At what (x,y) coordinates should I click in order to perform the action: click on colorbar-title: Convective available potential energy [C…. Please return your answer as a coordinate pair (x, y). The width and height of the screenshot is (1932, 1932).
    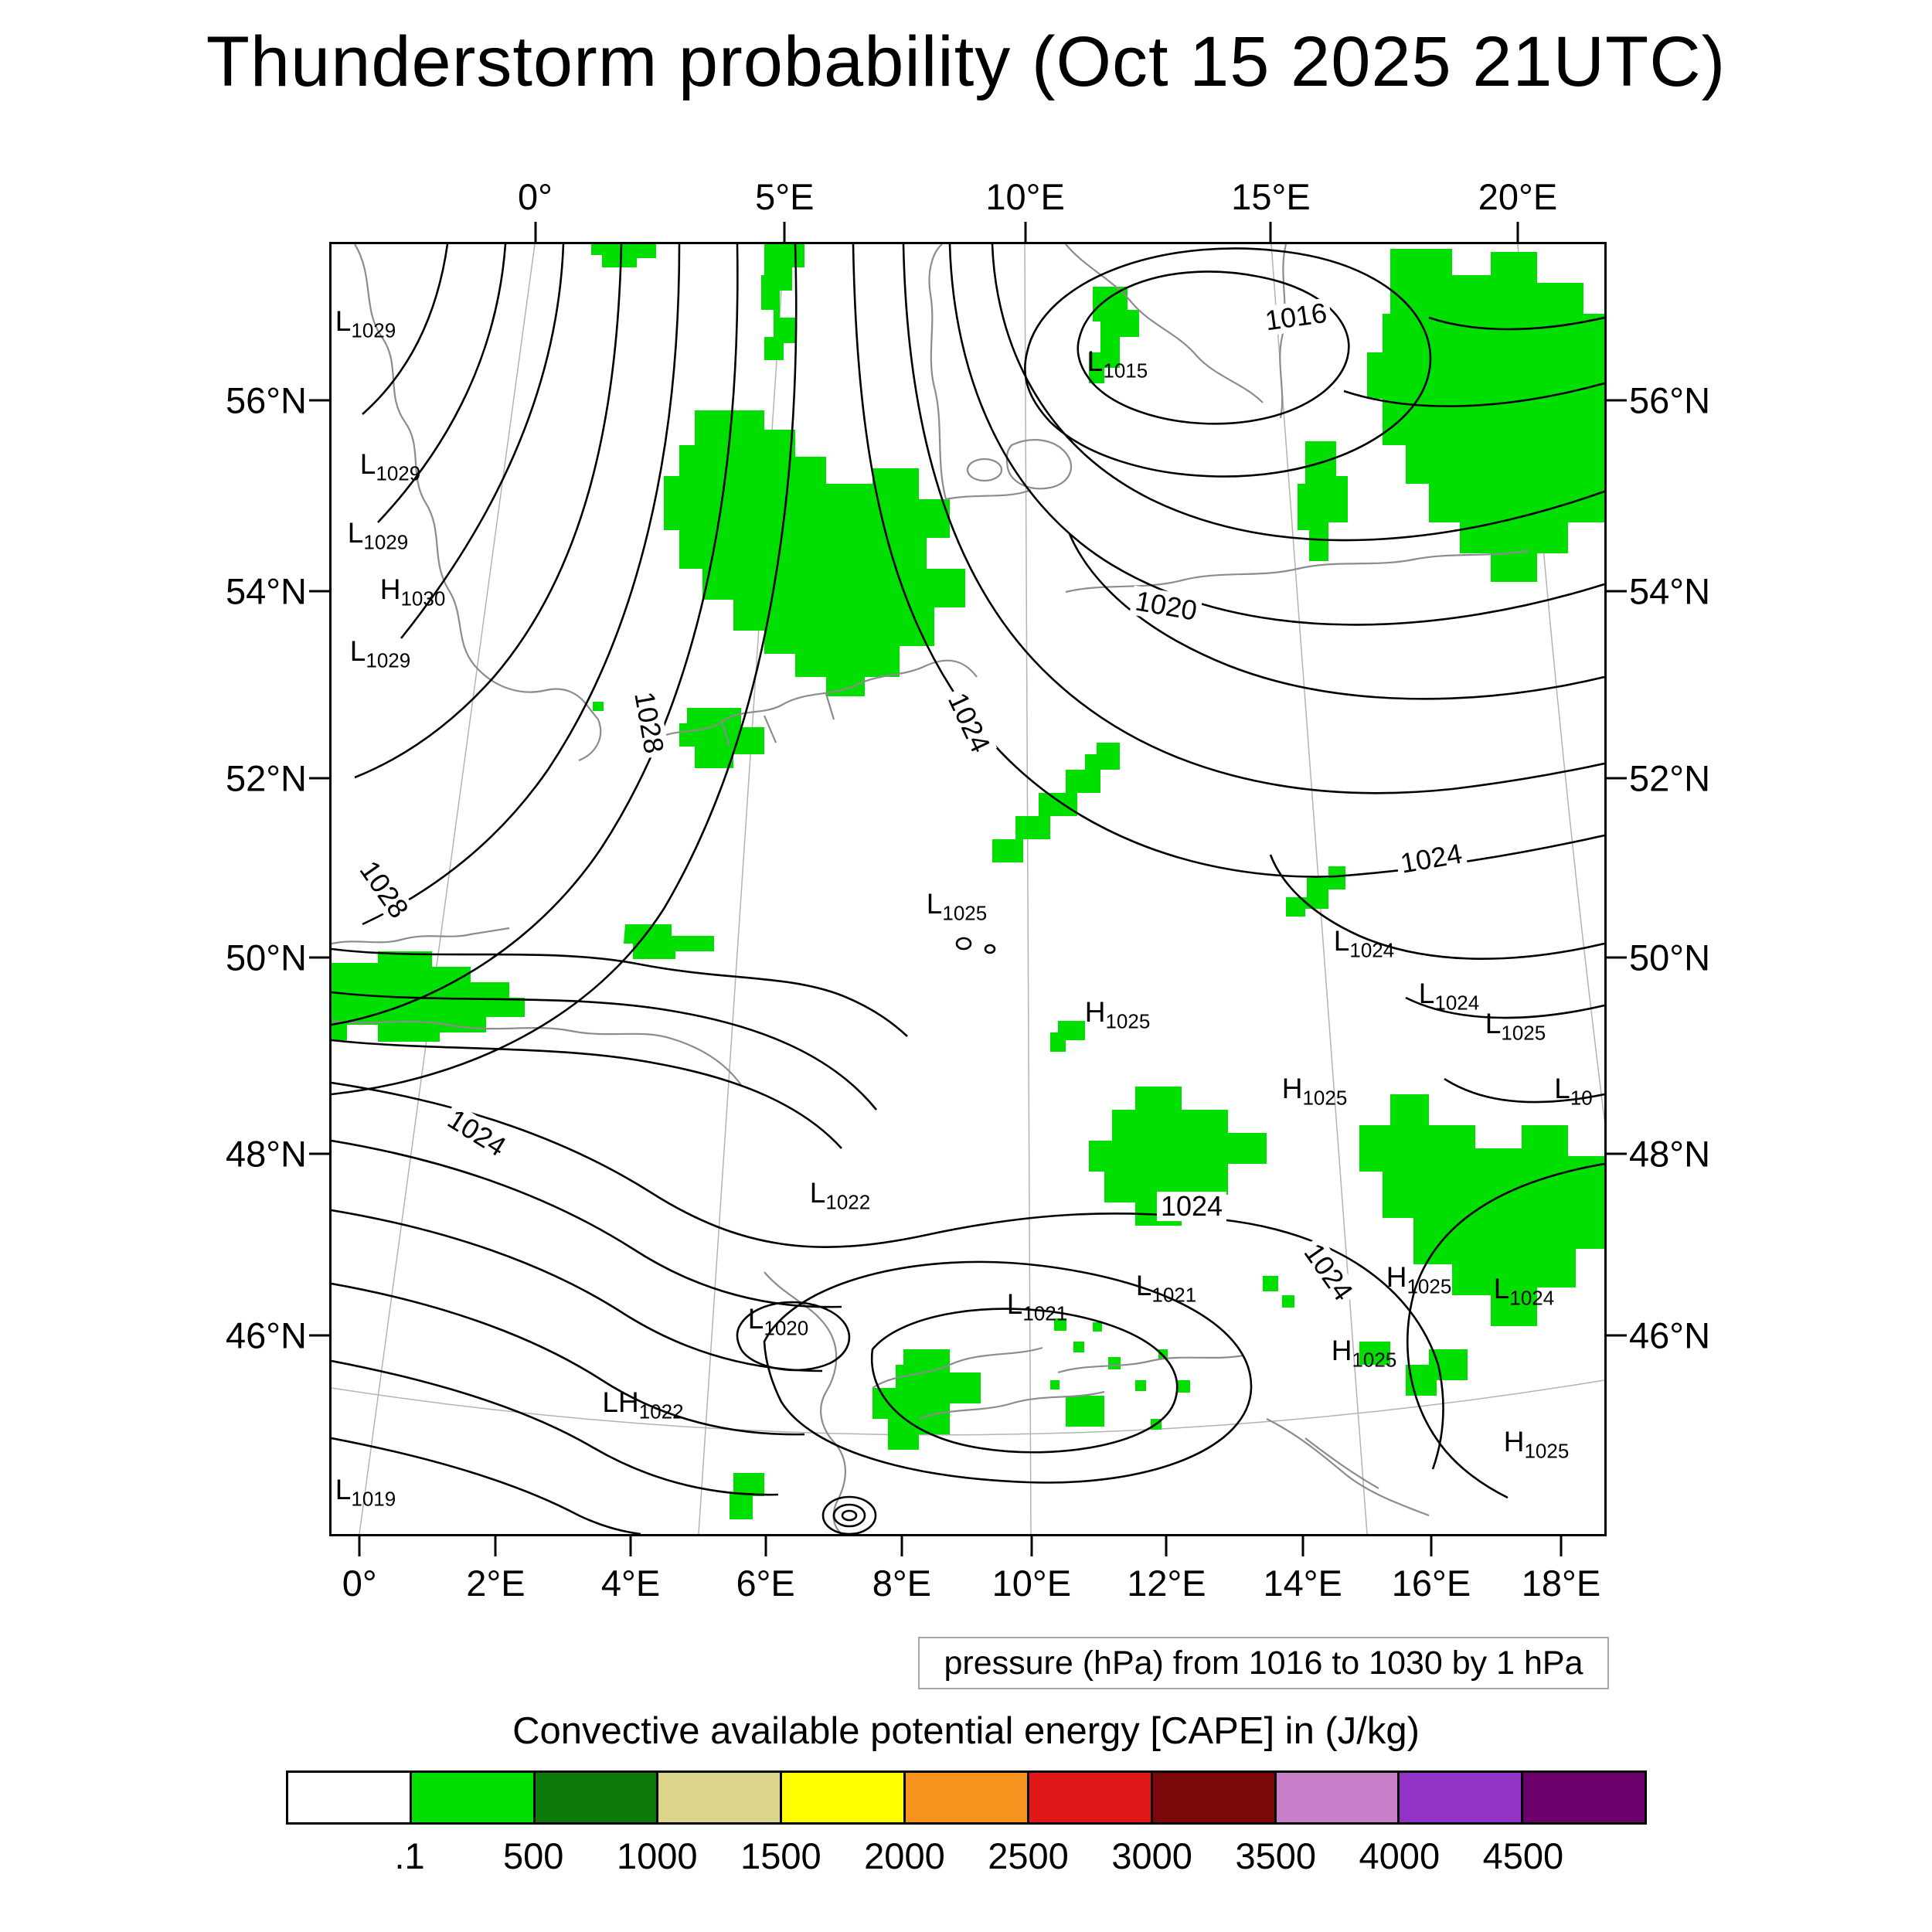
    Looking at the image, I should click on (966, 1731).